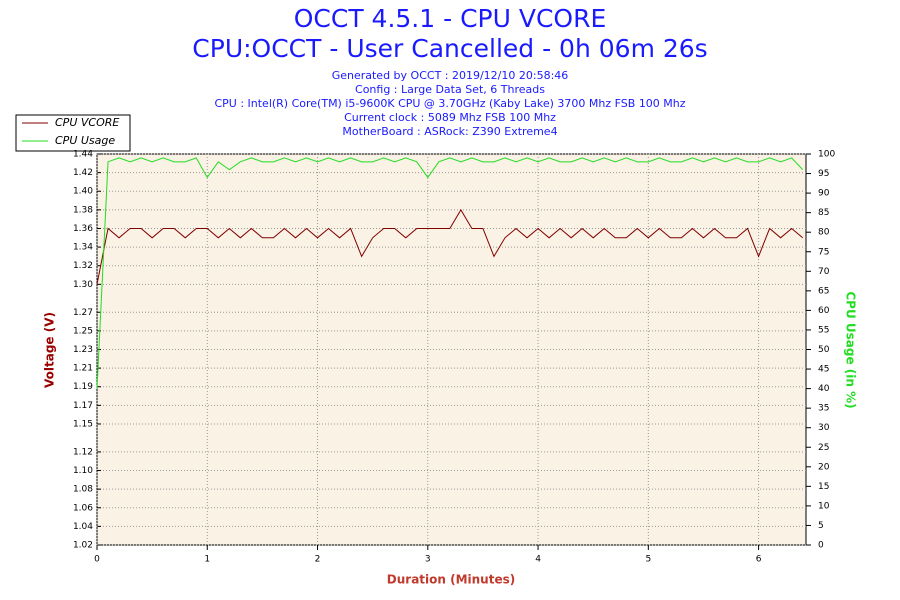  Describe the element at coordinates (73, 133) in the screenshot. I see `legend` at that location.